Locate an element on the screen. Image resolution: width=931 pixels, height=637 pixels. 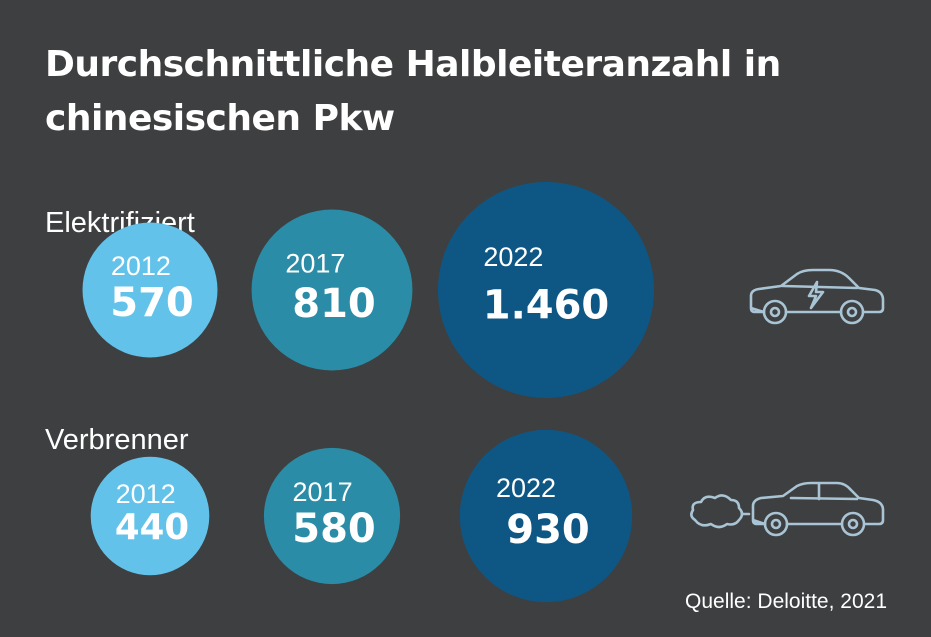
value-label: 570 is located at coordinates (152, 303).